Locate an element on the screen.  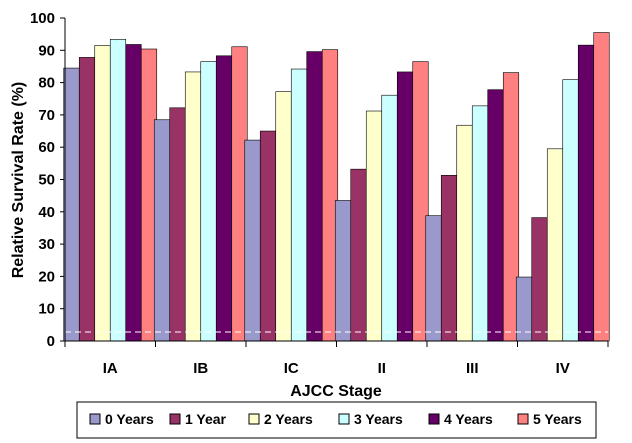
bar-iv-2-years is located at coordinates (555, 245).